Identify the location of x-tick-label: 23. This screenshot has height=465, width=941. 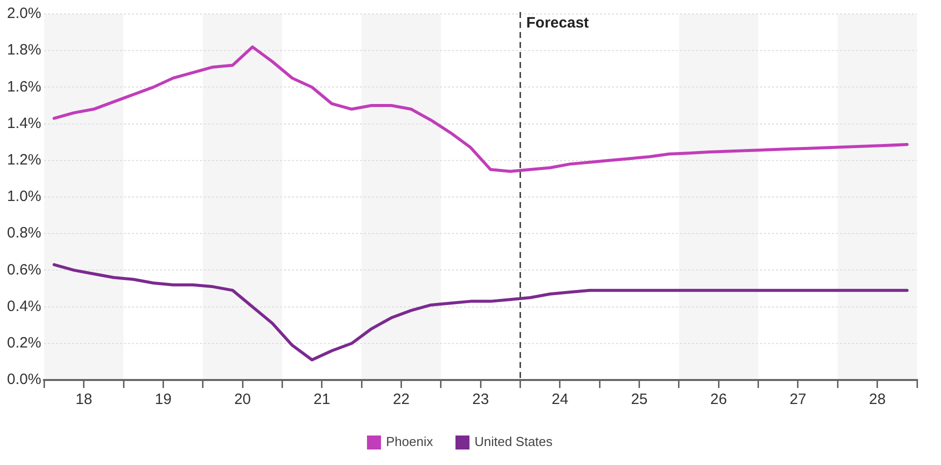
(480, 399).